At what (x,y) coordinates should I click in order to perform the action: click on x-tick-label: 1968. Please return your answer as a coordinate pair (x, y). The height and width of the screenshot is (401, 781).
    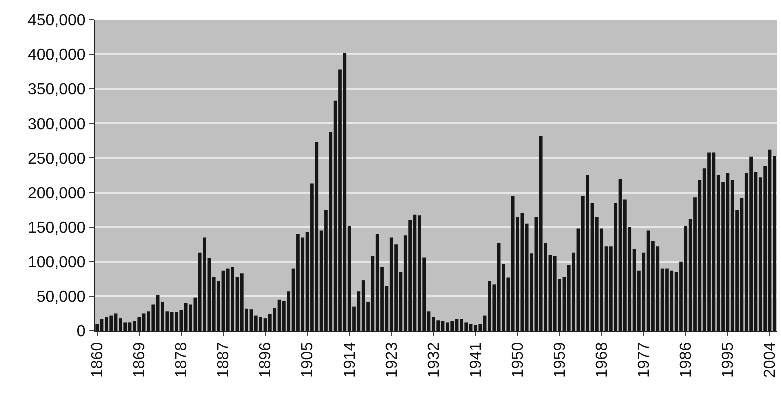
    Looking at the image, I should click on (603, 360).